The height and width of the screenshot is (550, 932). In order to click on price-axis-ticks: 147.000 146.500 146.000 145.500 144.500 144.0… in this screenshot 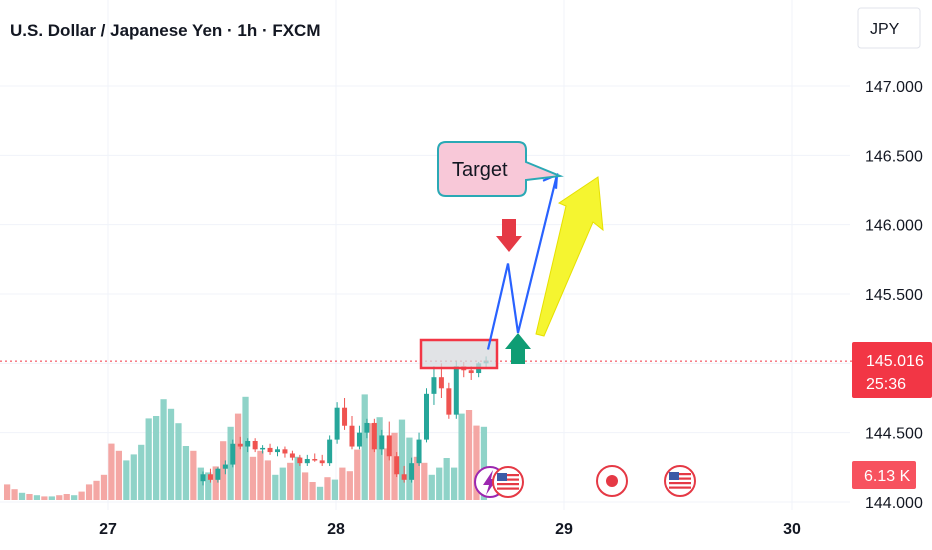, I will do `click(894, 295)`.